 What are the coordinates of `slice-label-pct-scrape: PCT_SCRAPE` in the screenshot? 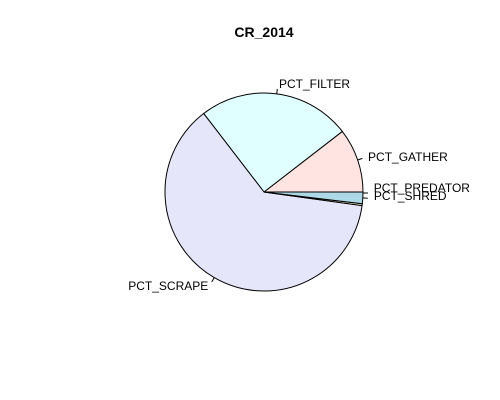 It's located at (168, 286).